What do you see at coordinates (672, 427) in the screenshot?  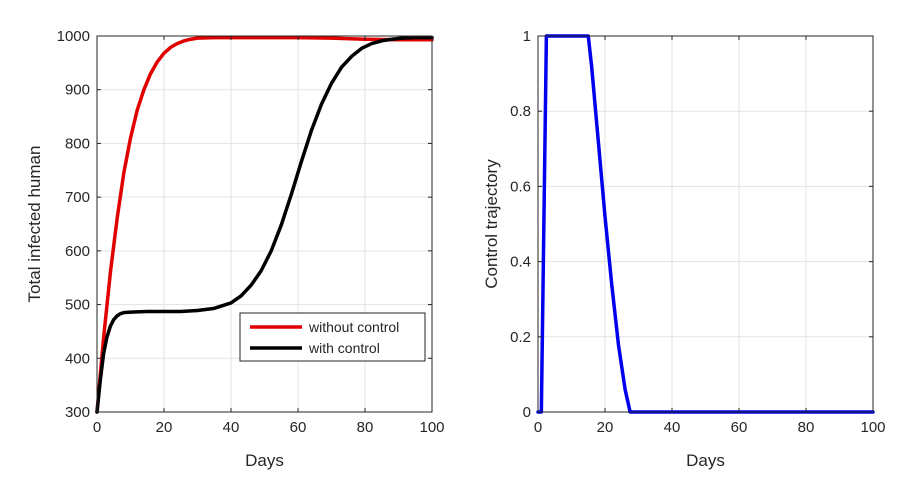 I see `right-x-tick-label: 40` at bounding box center [672, 427].